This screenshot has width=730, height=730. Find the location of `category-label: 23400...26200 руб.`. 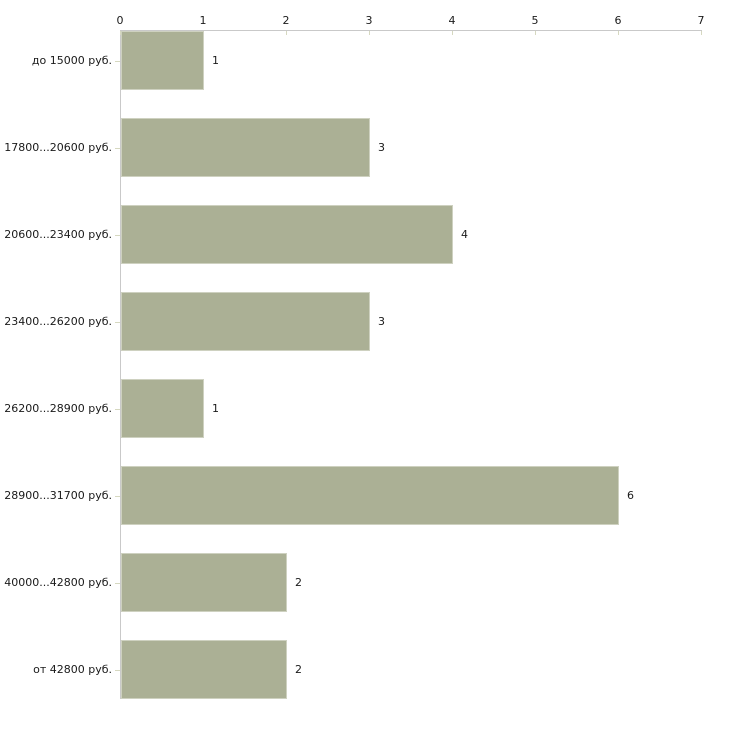

category-label: 23400...26200 руб. is located at coordinates (58, 321).